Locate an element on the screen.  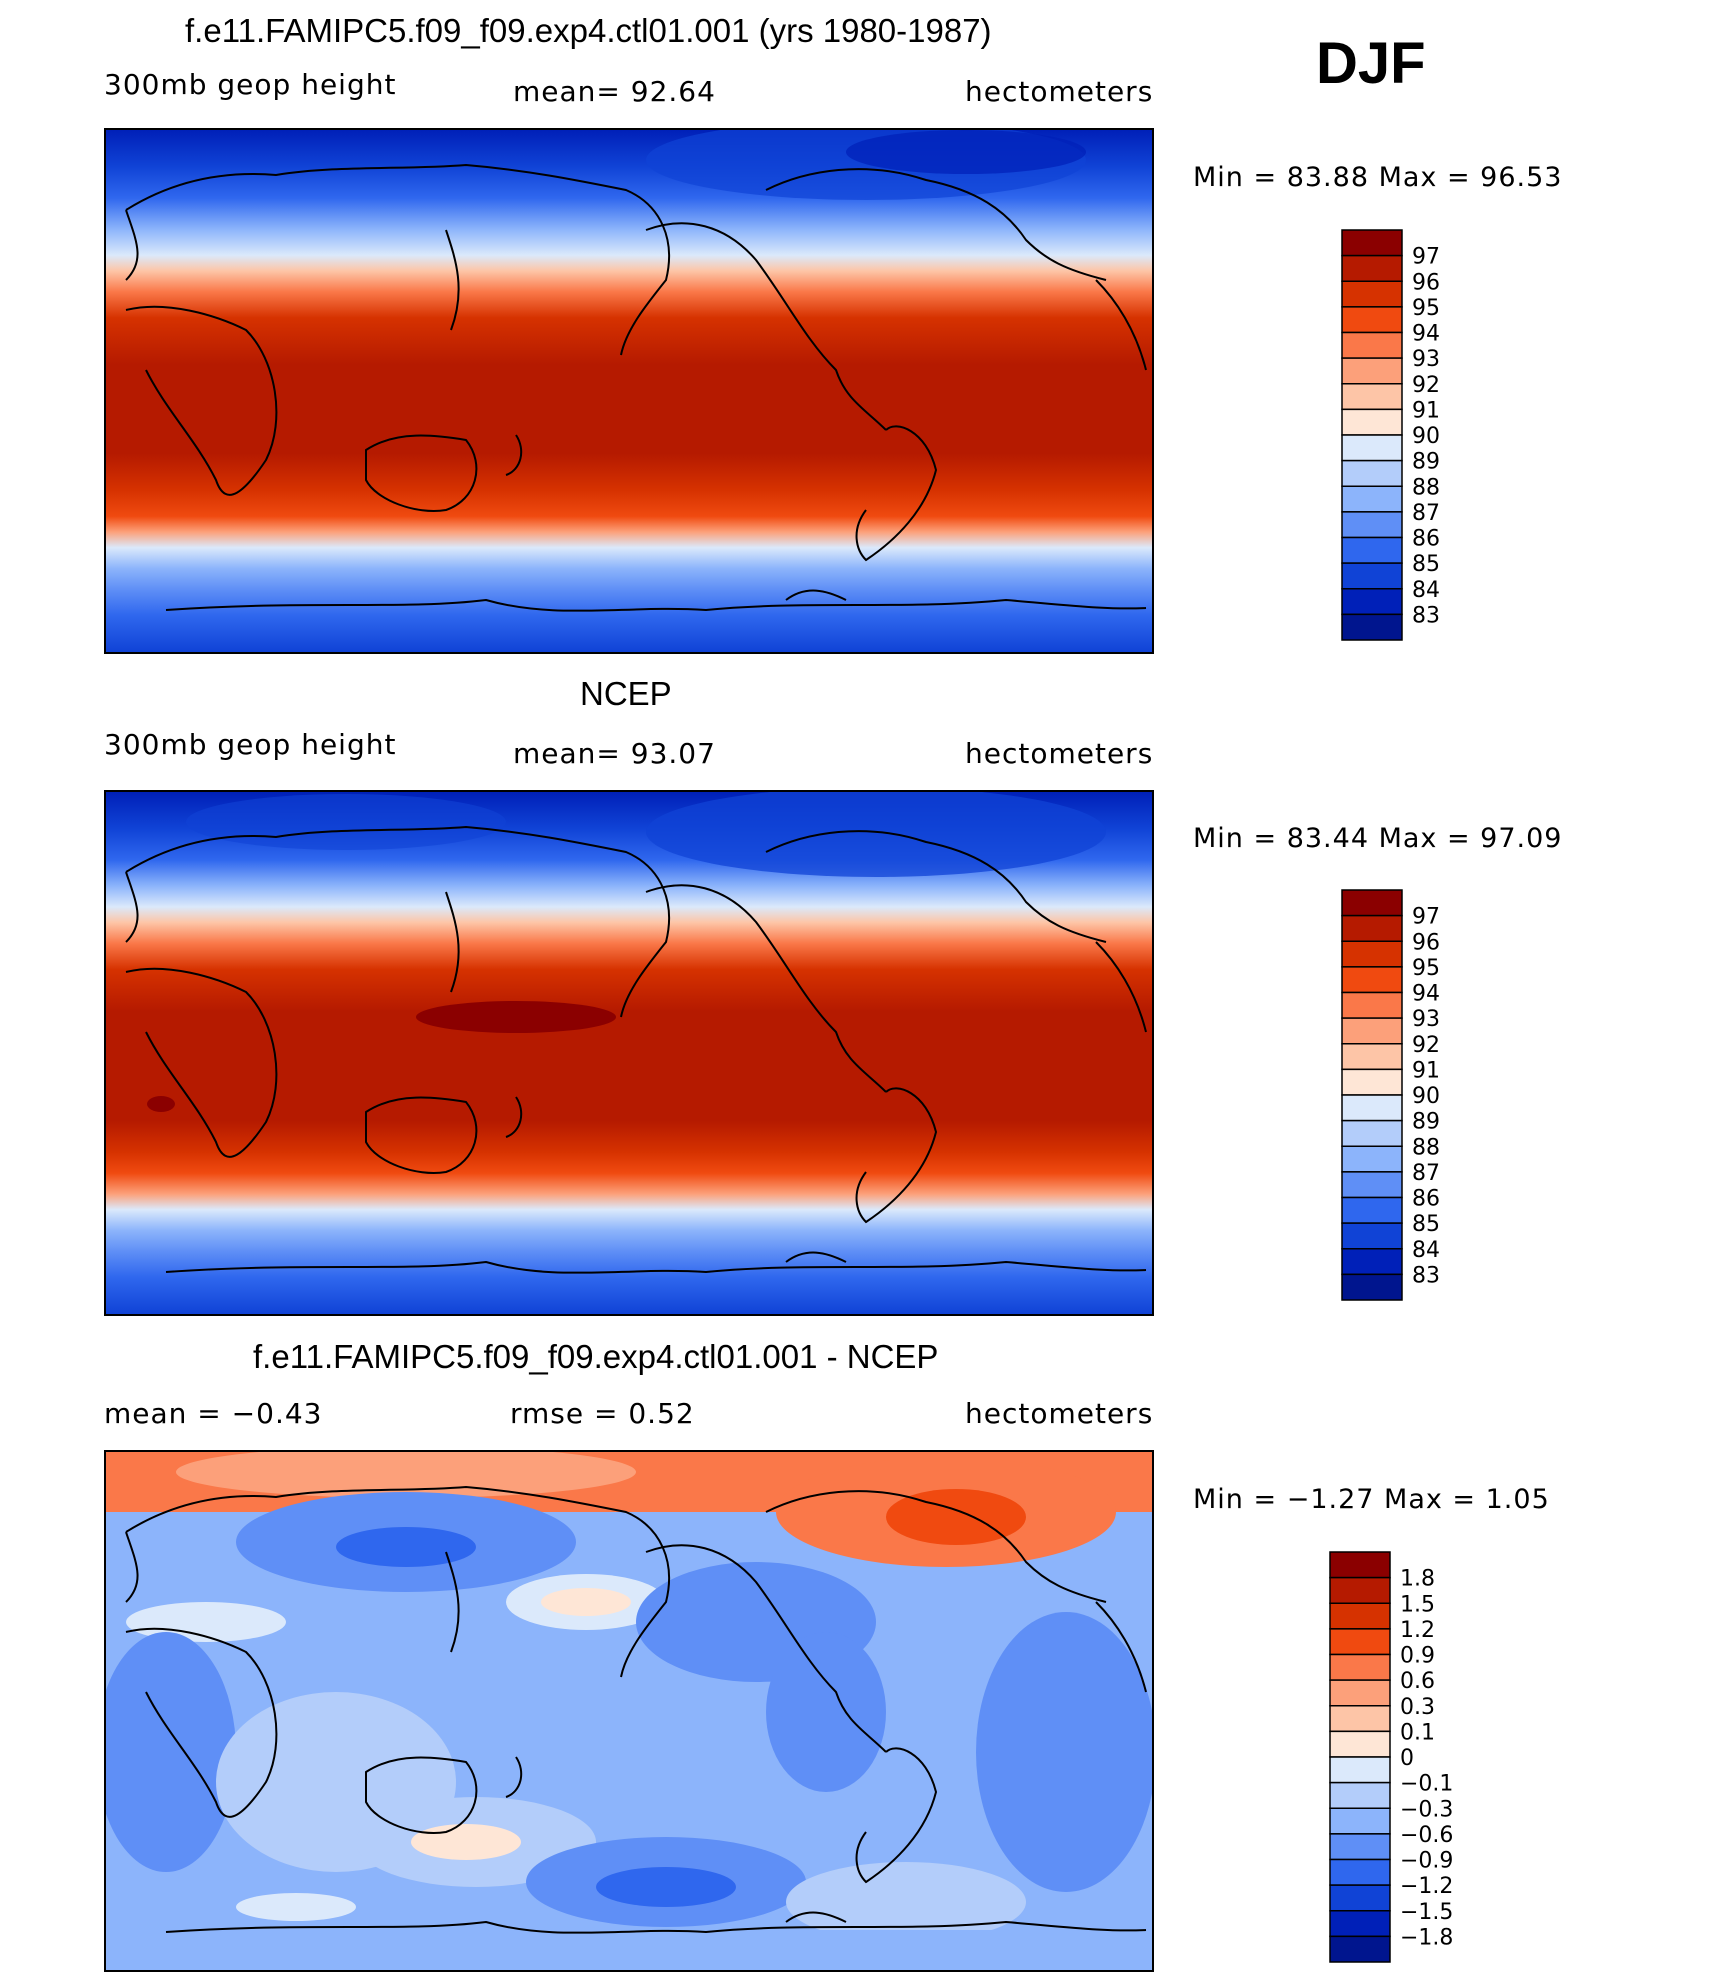
panel3-minmax: Min = −1.27 Max = 1.05 is located at coordinates (1371, 1499).